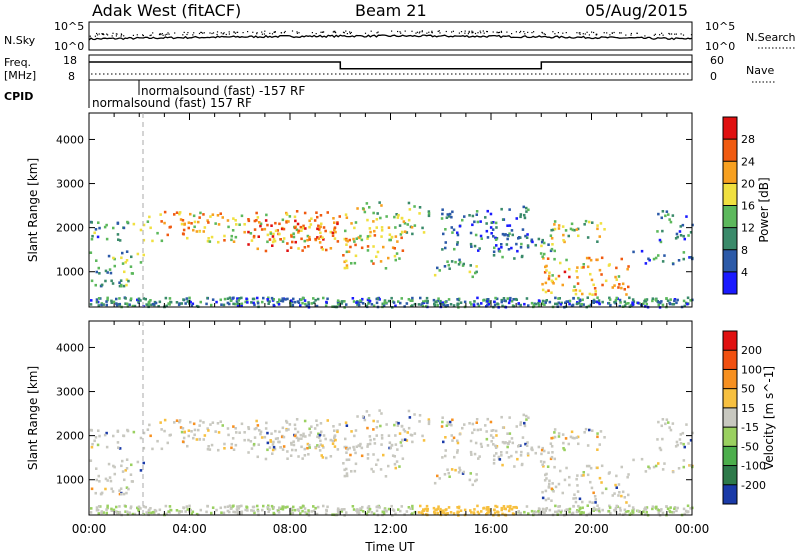 This screenshot has height=554, width=800. What do you see at coordinates (290, 529) in the screenshot?
I see `x-tick-label: 08:00` at bounding box center [290, 529].